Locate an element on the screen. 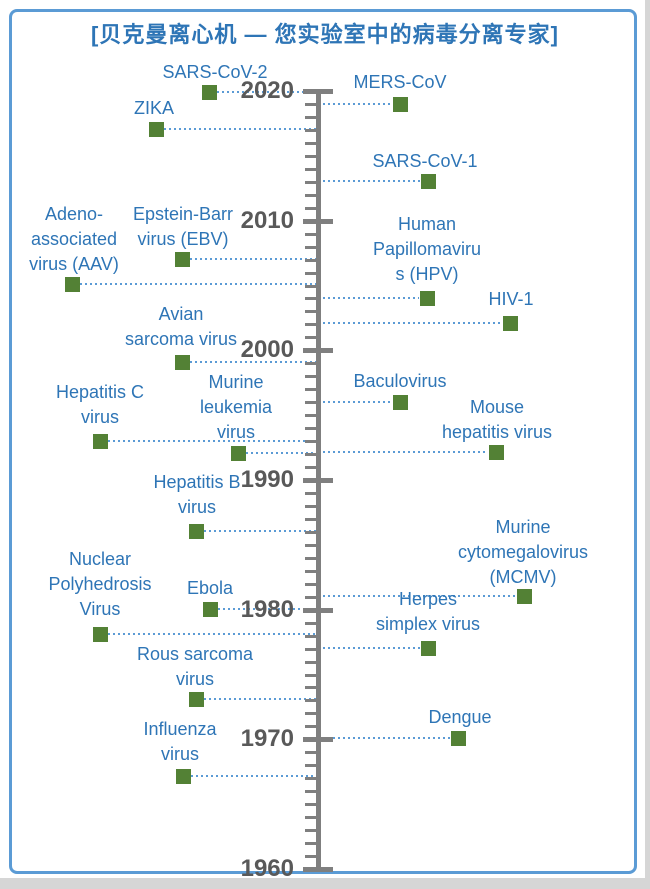 The width and height of the screenshot is (650, 889). virus-label-dengue: Dengue is located at coordinates (459, 717).